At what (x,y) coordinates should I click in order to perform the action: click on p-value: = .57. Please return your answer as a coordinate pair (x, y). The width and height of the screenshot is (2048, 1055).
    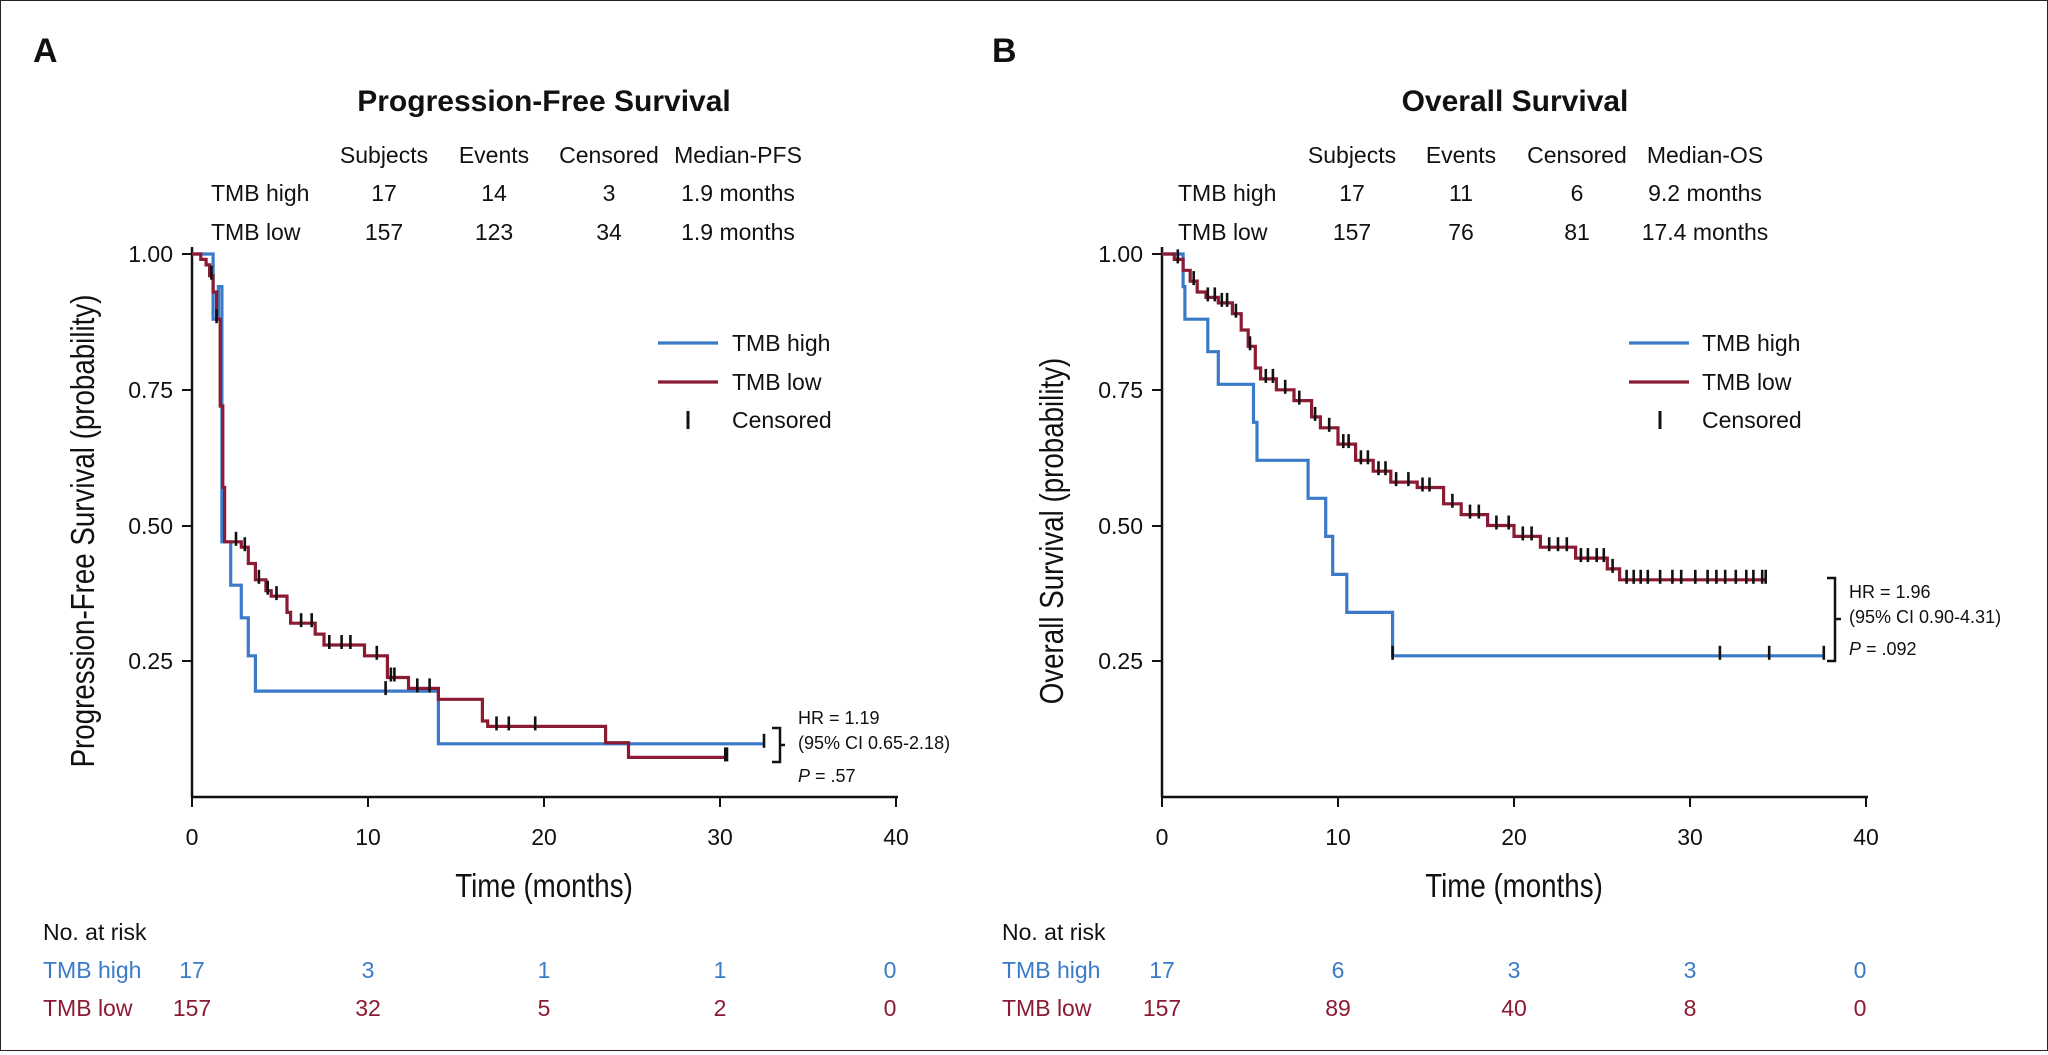
    Looking at the image, I should click on (833, 776).